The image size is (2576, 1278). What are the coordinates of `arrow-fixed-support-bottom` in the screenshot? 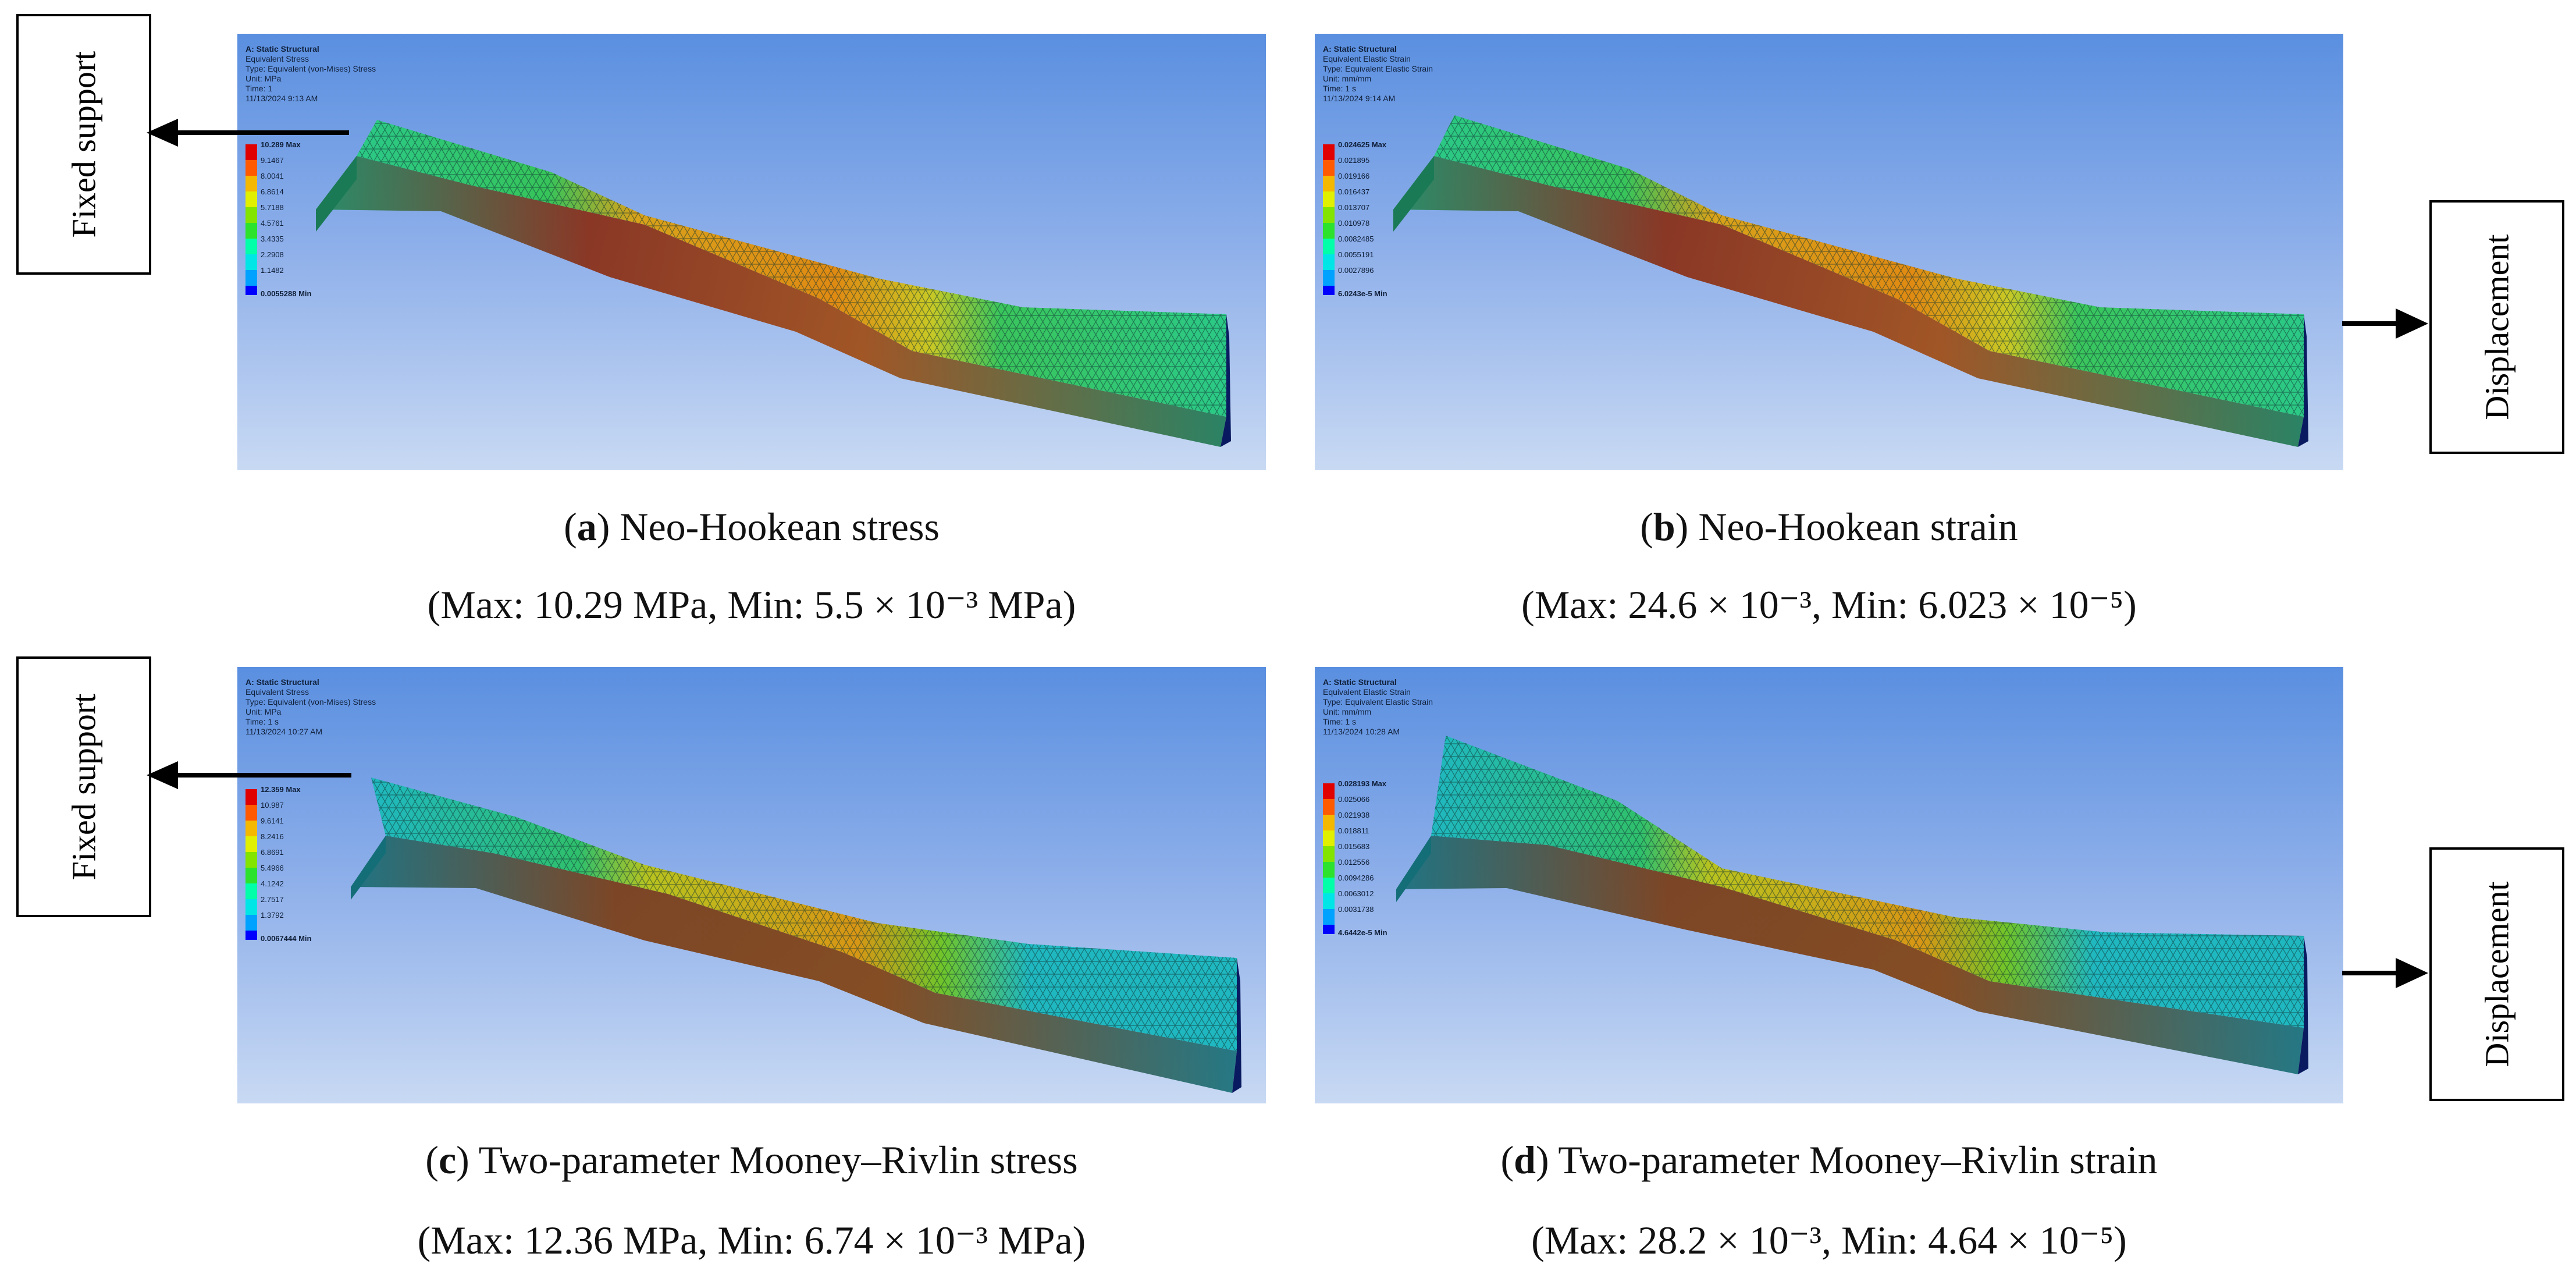 It's located at (249, 775).